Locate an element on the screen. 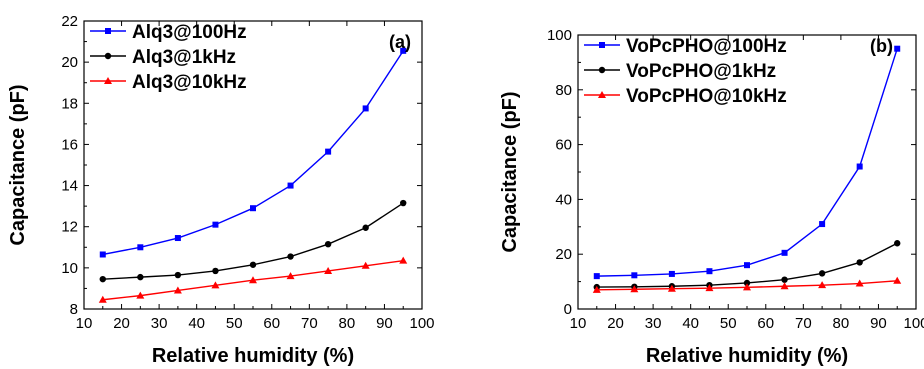 The image size is (924, 369). series-vopcpho-10khz is located at coordinates (747, 284).